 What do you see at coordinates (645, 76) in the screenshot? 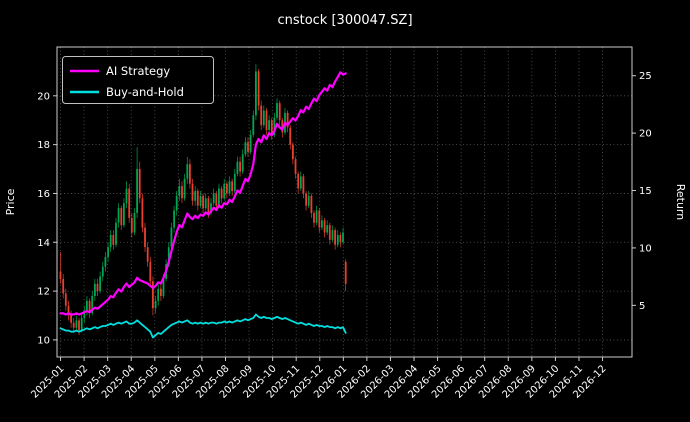
I see `y-tick-label-right: 25` at bounding box center [645, 76].